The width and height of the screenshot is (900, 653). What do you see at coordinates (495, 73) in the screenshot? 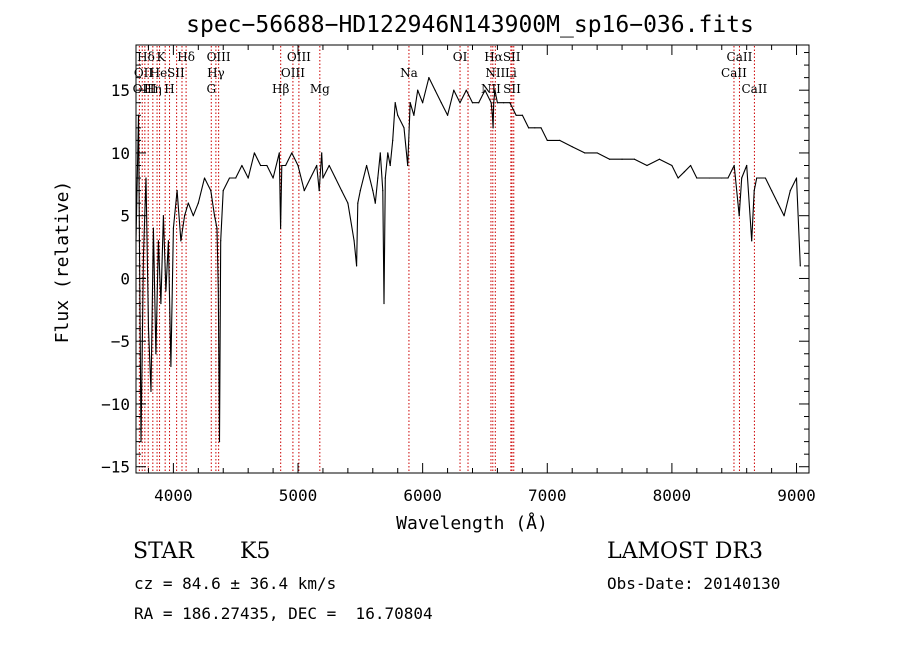
I see `spectral-line-label: NII` at bounding box center [495, 73].